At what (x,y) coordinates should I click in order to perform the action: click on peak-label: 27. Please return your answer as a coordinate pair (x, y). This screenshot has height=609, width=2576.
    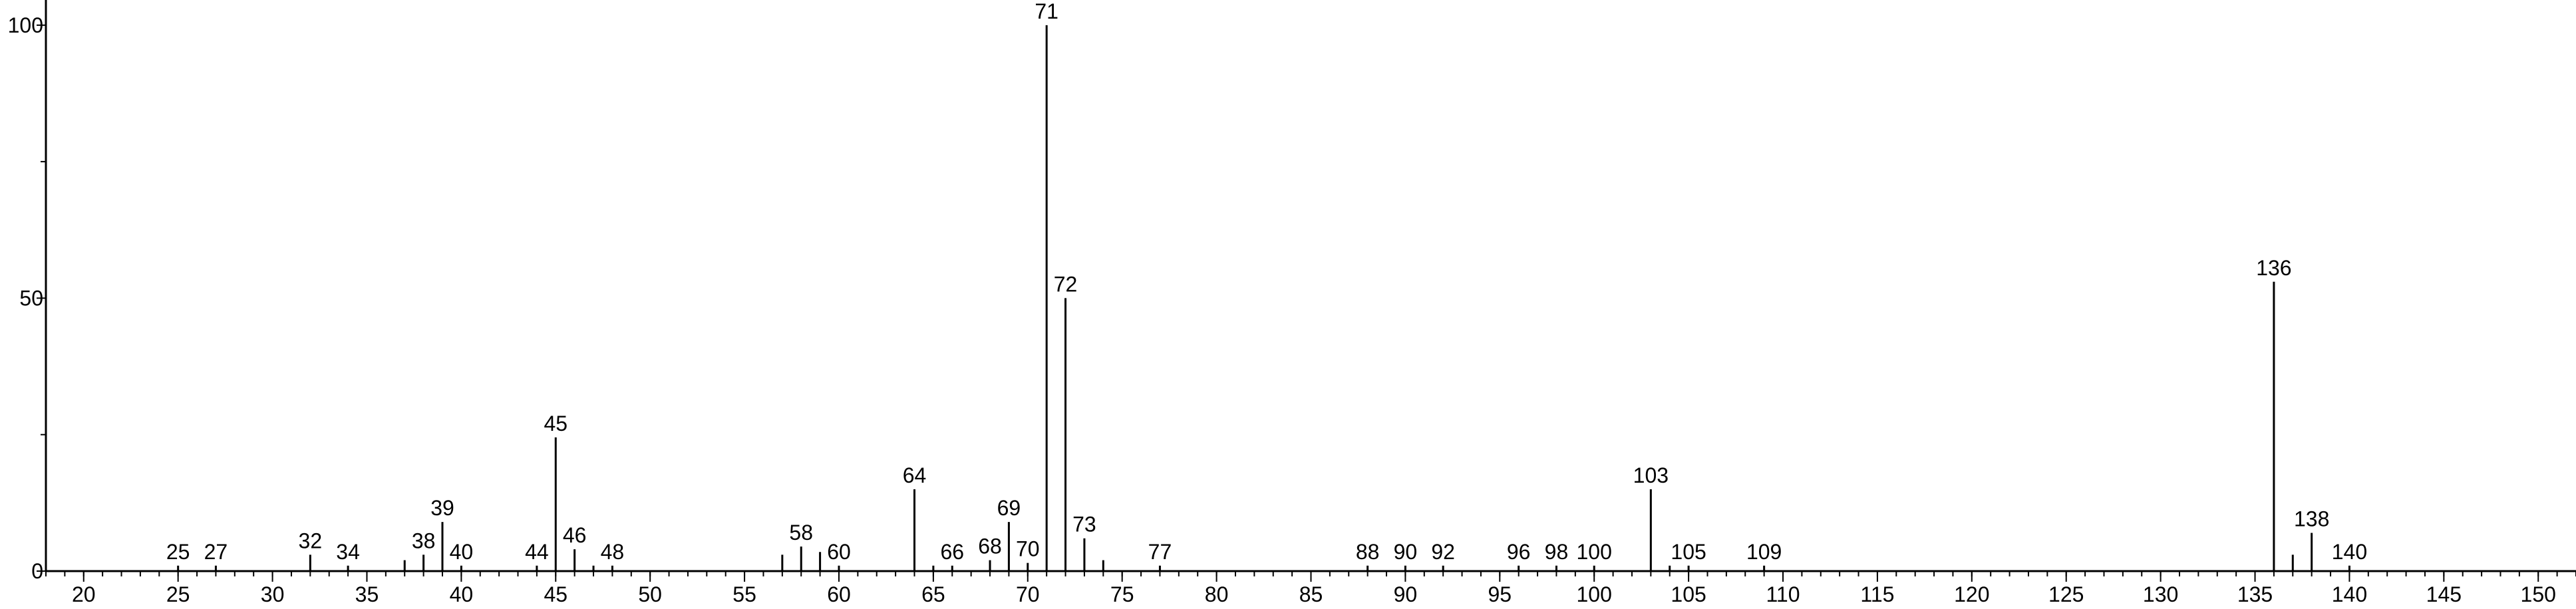
    Looking at the image, I should click on (216, 552).